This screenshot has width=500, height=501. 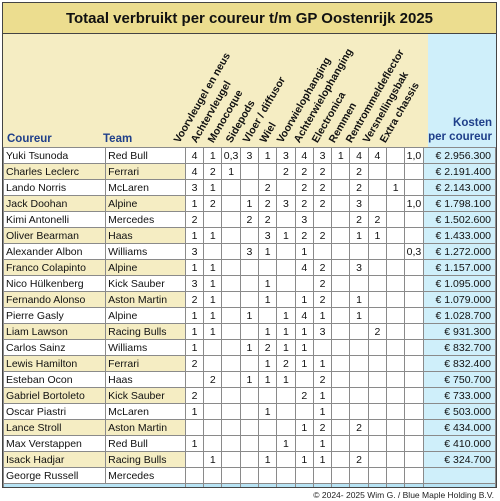 I want to click on total-part-cell: 1,3, so click(x=231, y=485).